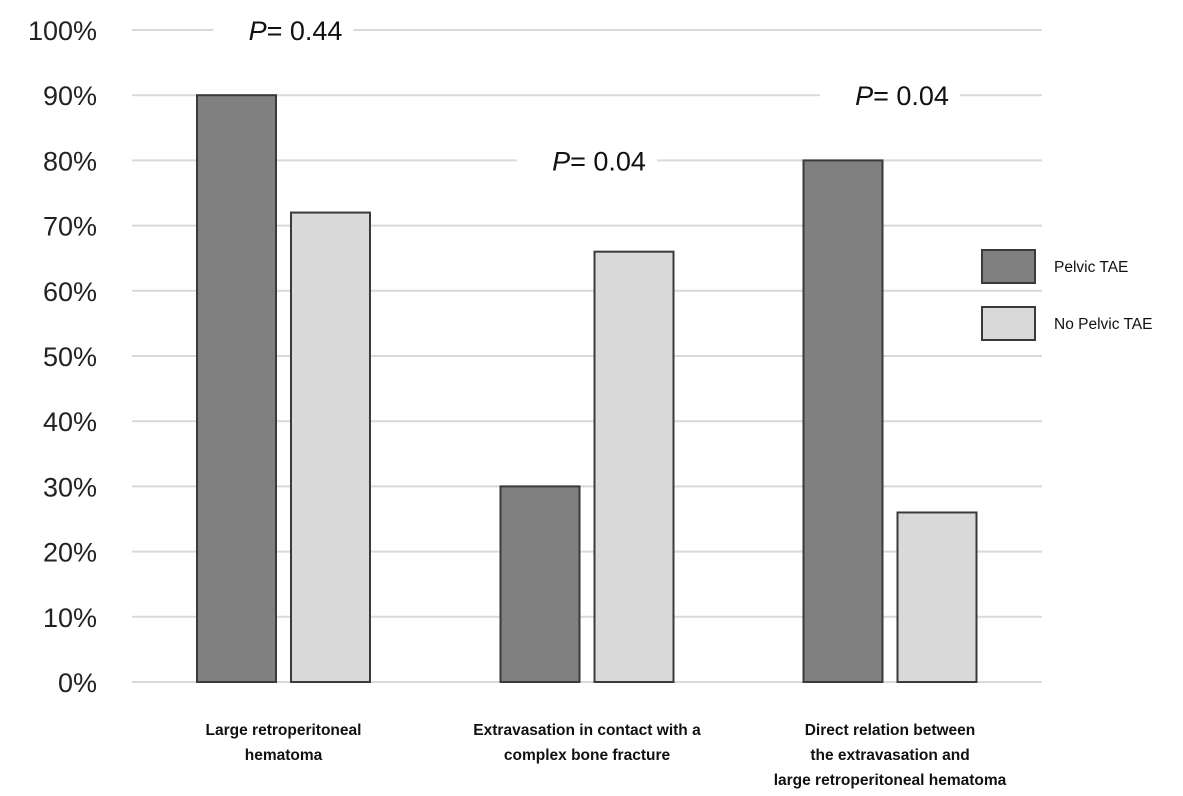  Describe the element at coordinates (1103, 324) in the screenshot. I see `legend-label: No Pelvic TAE` at that location.